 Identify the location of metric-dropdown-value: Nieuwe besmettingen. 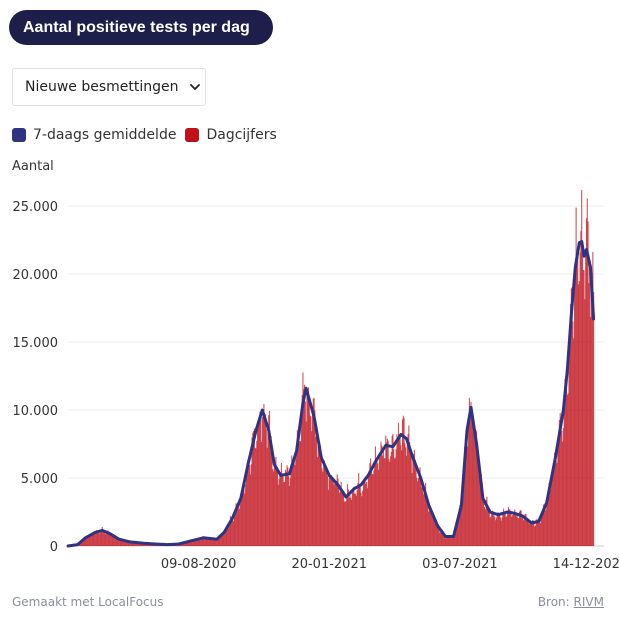
(102, 87).